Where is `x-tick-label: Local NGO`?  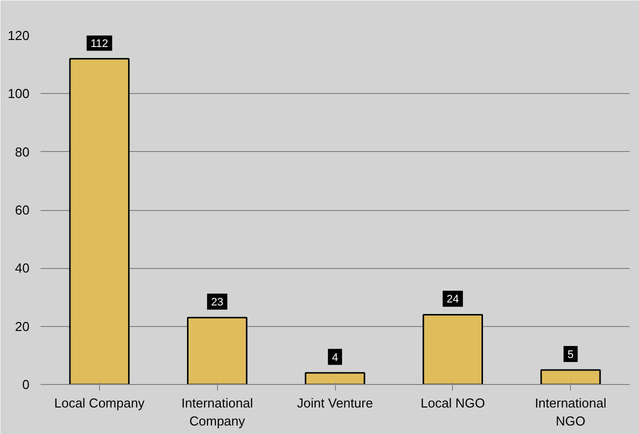
x-tick-label: Local NGO is located at coordinates (452, 403).